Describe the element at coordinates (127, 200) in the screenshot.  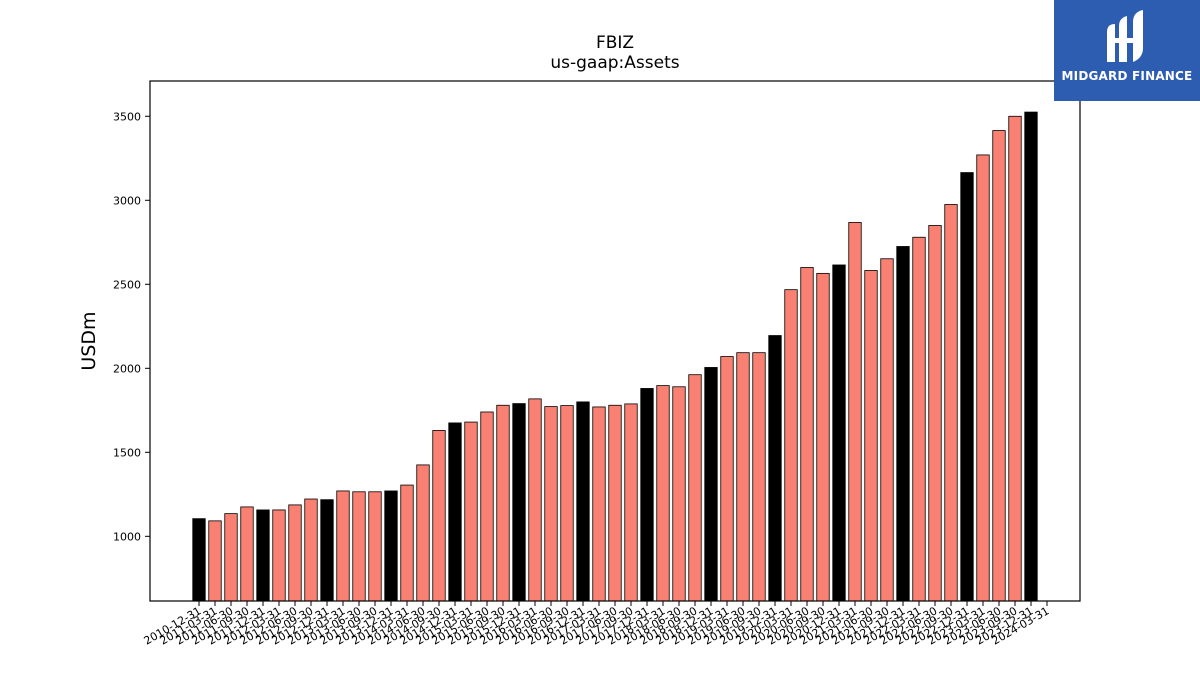
I see `y-tick-label: 3000` at that location.